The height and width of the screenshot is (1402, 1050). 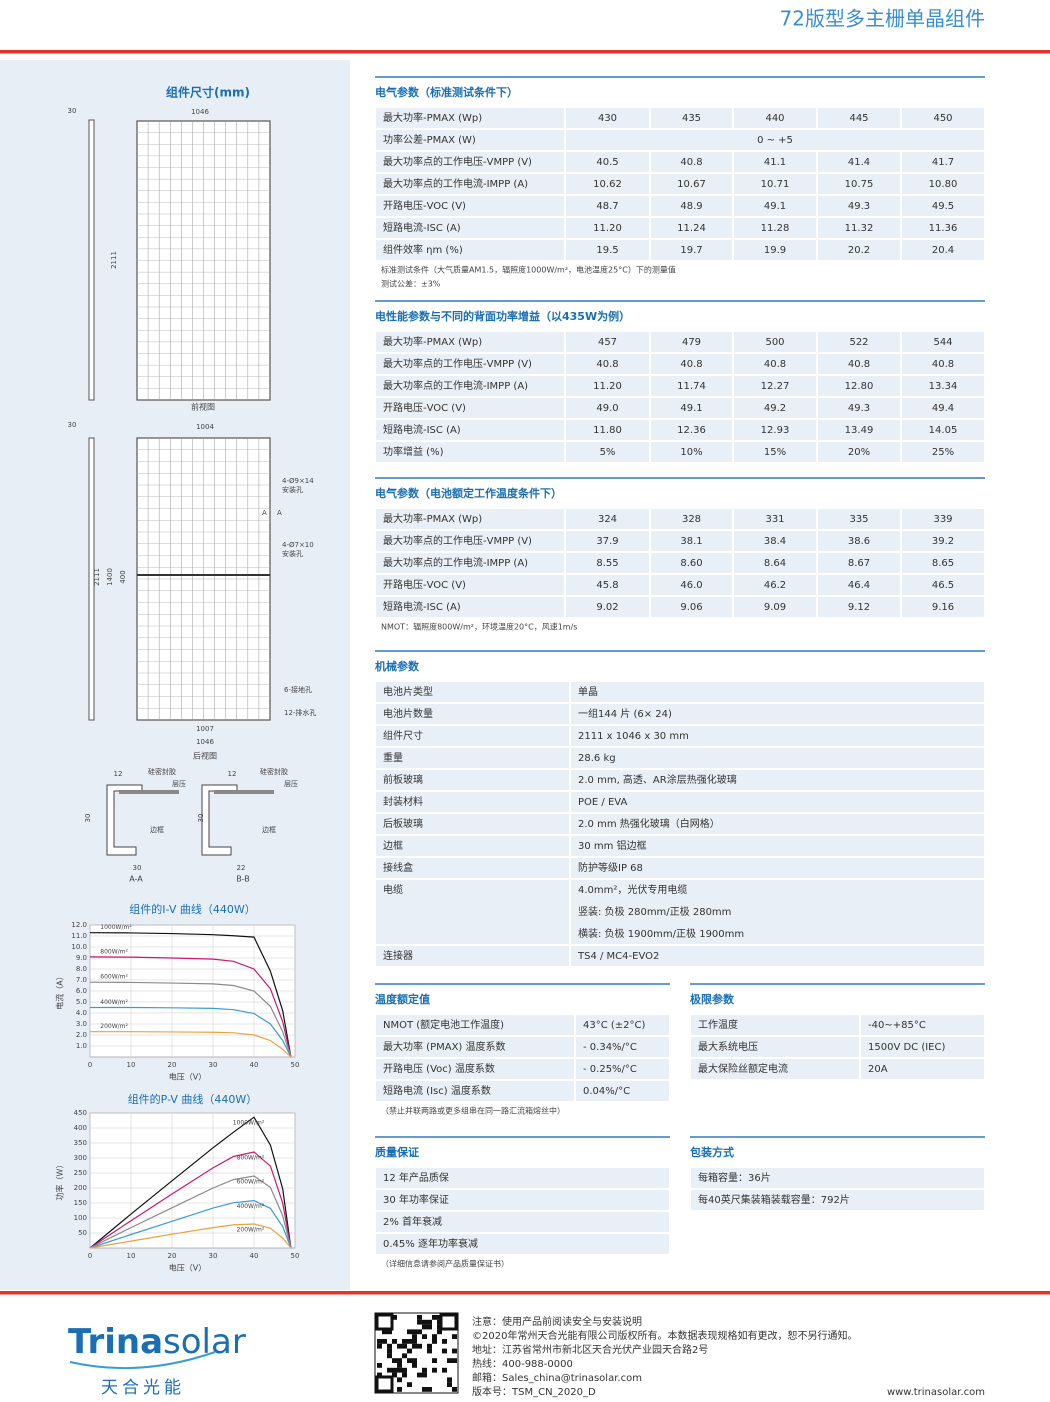 I want to click on section-title: 电气参数（电池额定工作温度条件下）, so click(x=468, y=493).